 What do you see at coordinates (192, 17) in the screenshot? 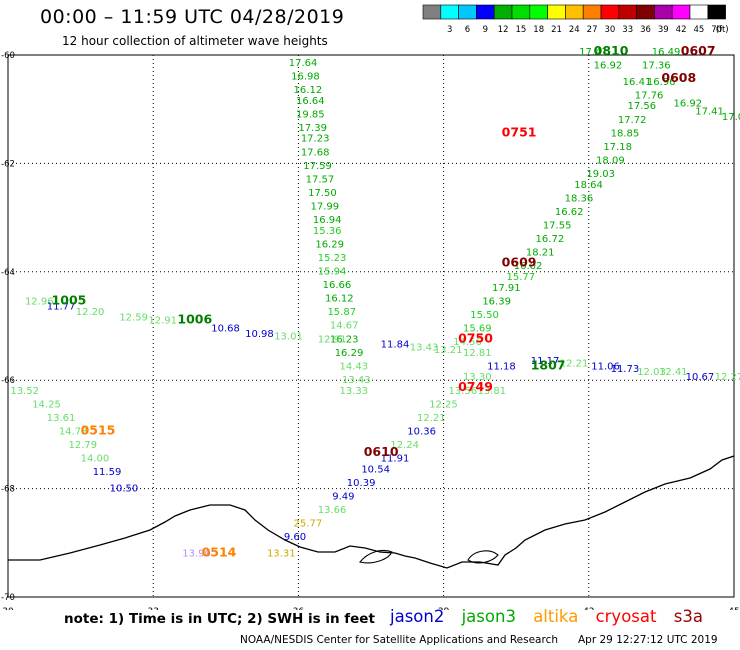
I see `chart-title: 00:00 – 11:59 UTC 04/28/2019` at bounding box center [192, 17].